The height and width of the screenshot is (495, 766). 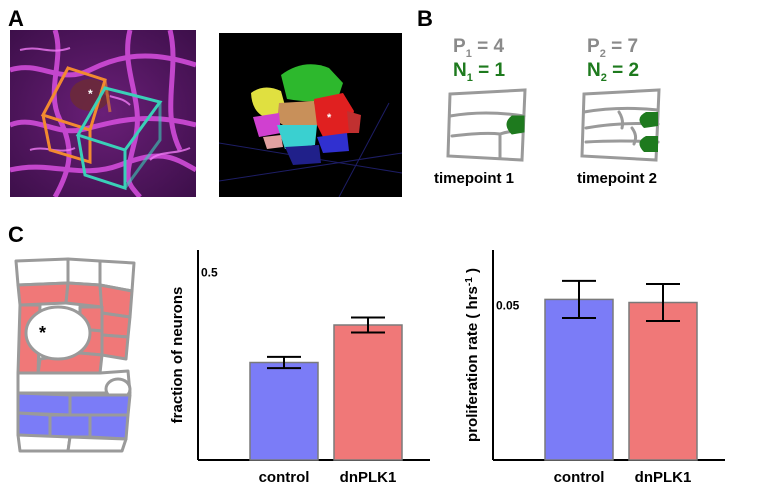 I want to click on p1-formula: P1 = 4, so click(x=479, y=48).